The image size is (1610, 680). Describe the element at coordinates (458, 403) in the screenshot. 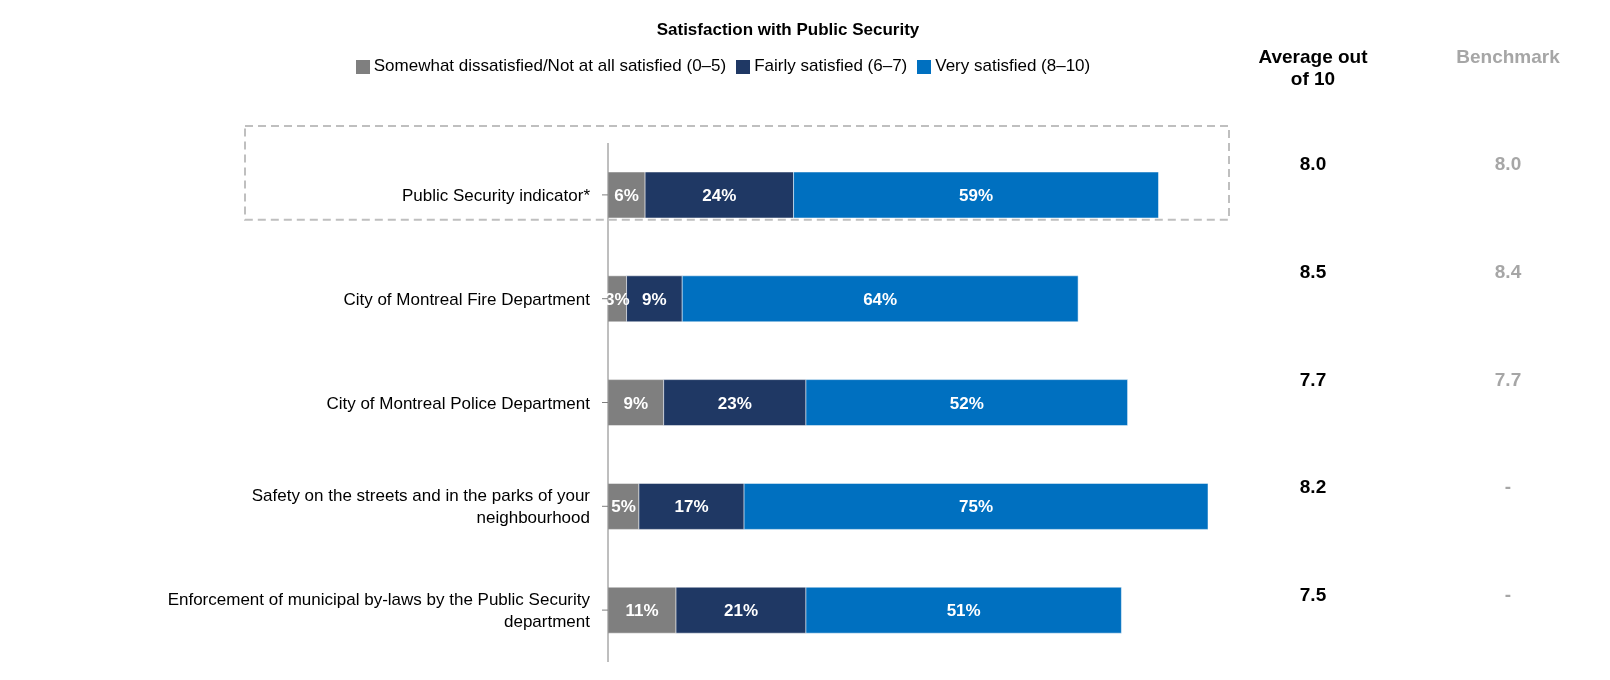

I see `y-tick-label: City of Montreal Police Department` at that location.